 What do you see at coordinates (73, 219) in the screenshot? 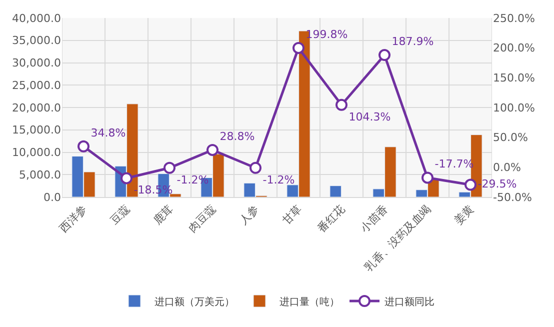
I see `x-tick-label: 西洋参` at bounding box center [73, 219].